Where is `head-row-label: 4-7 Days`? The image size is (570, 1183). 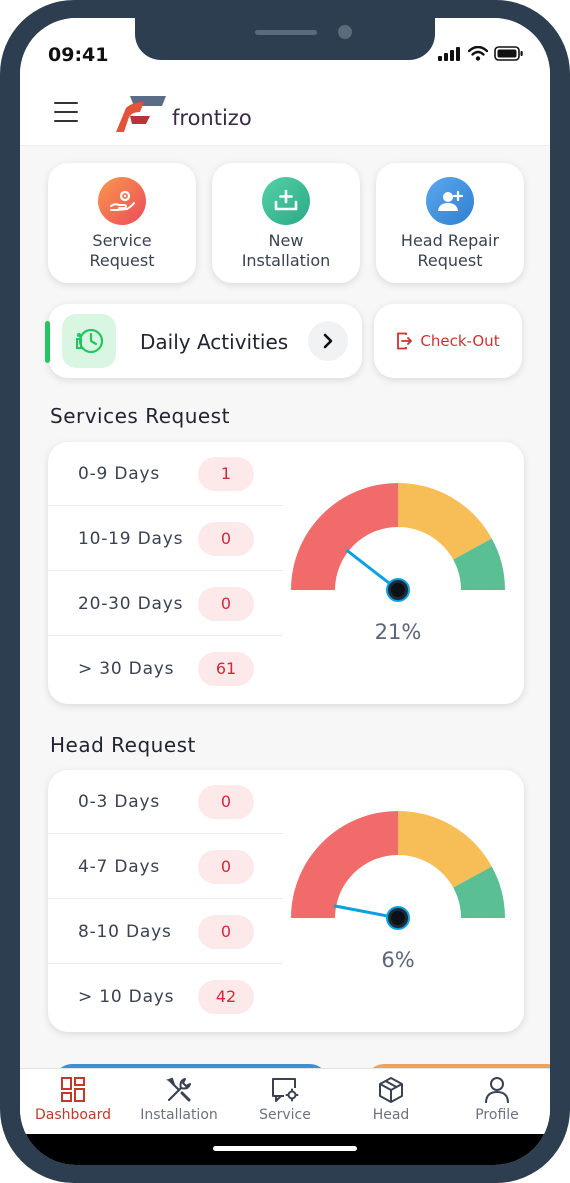 head-row-label: 4-7 Days is located at coordinates (119, 867).